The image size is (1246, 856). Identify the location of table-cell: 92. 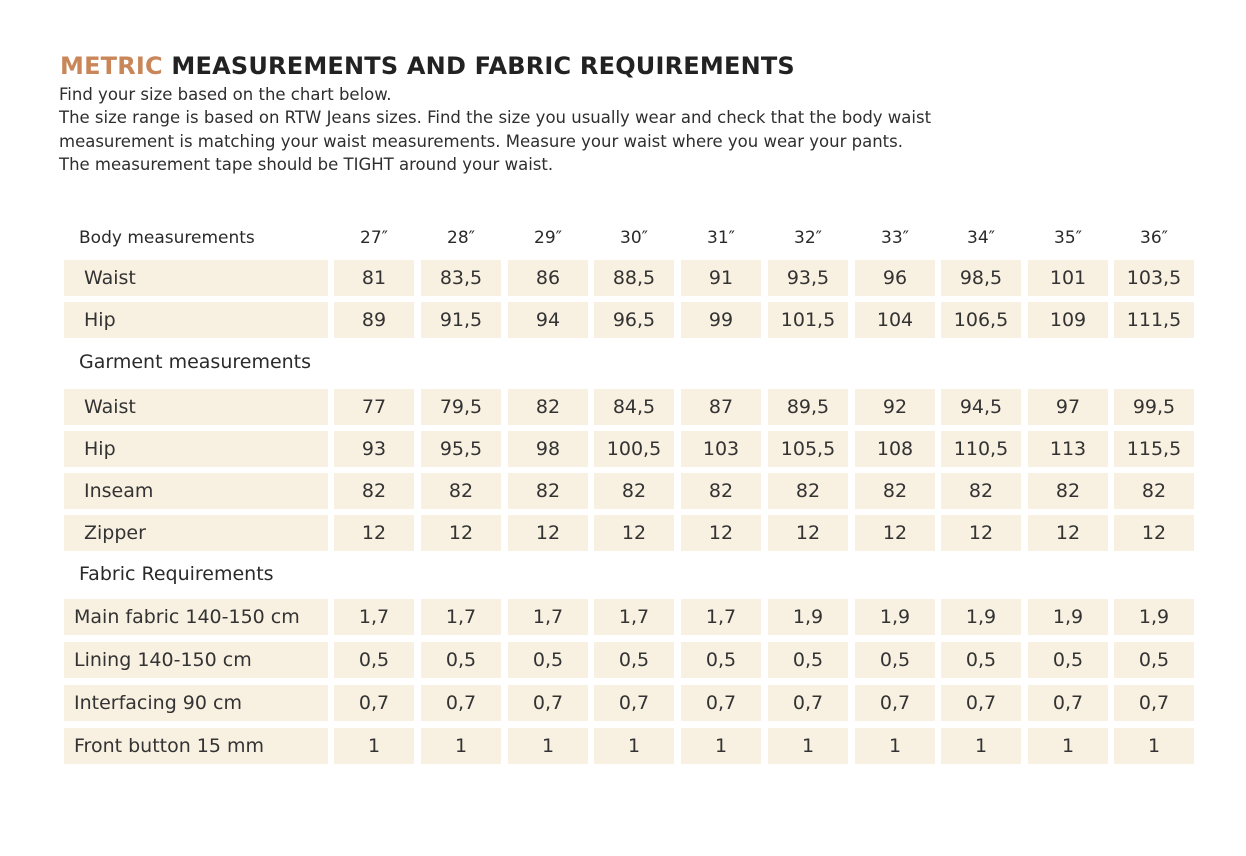
(895, 407).